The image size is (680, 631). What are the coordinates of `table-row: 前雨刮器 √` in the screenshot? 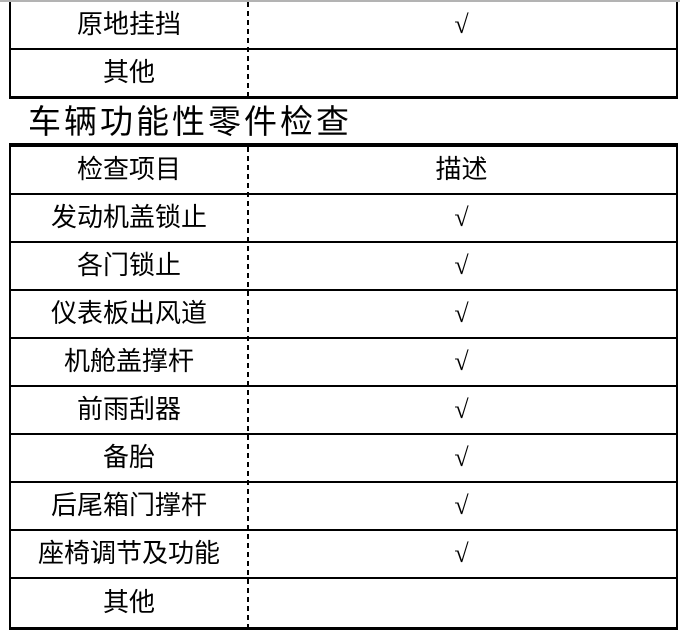 It's located at (343, 411).